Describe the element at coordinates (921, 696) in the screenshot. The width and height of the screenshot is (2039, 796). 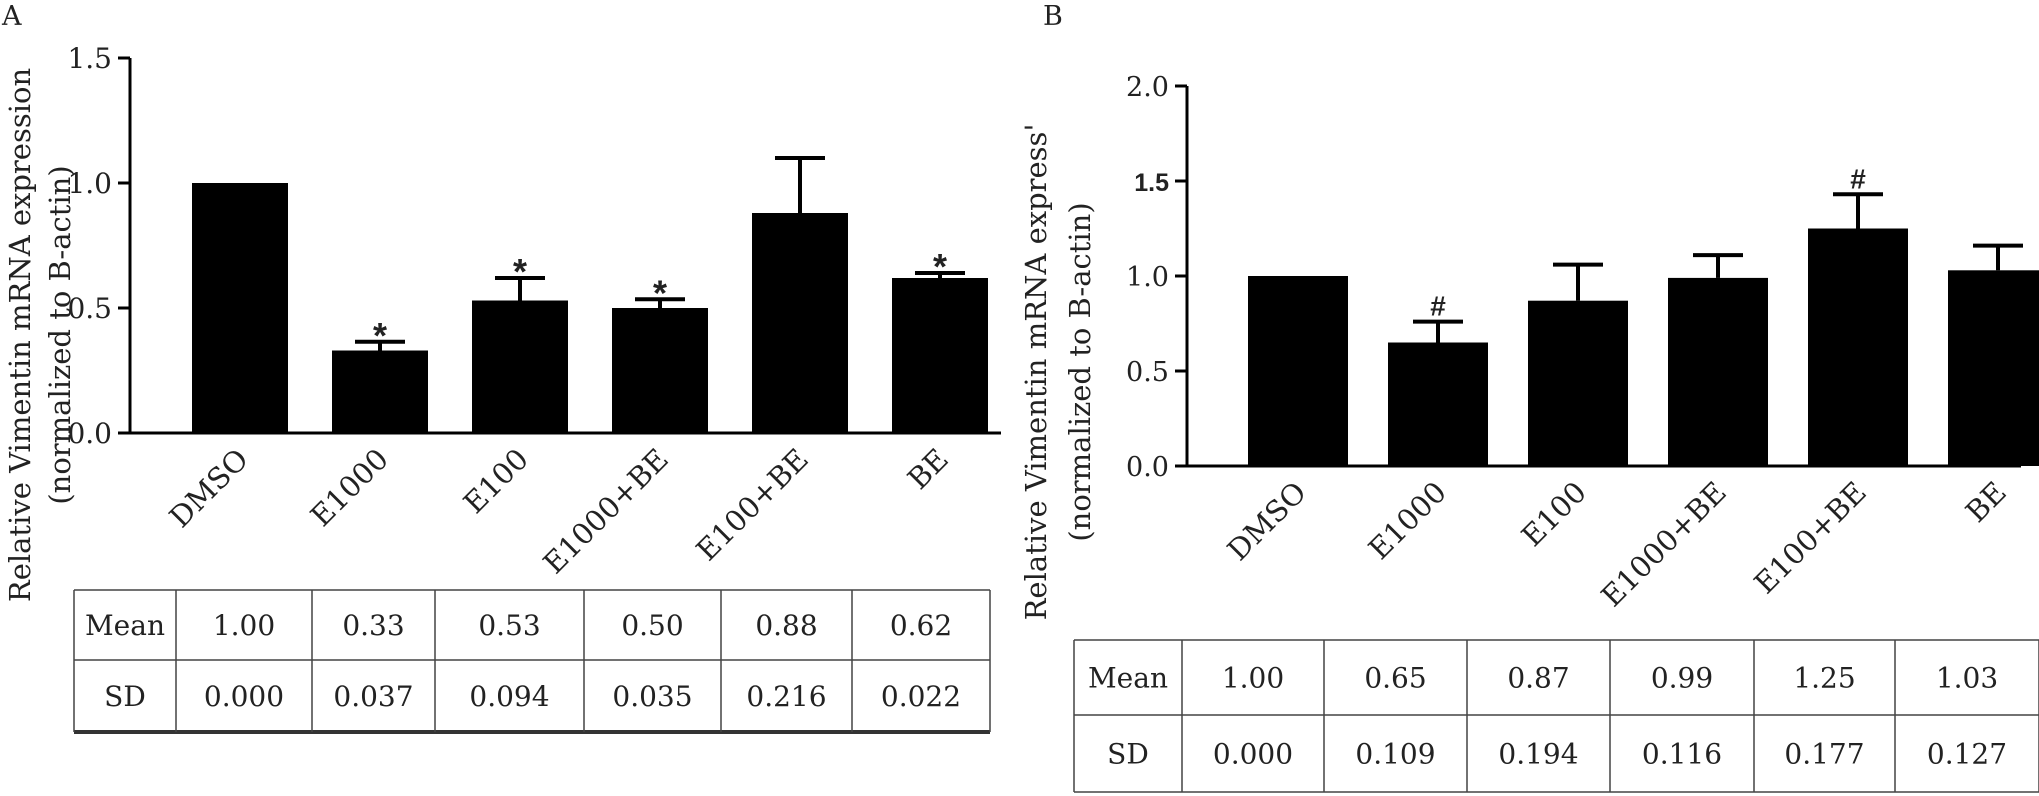
I see `table-cell: 0.022` at that location.